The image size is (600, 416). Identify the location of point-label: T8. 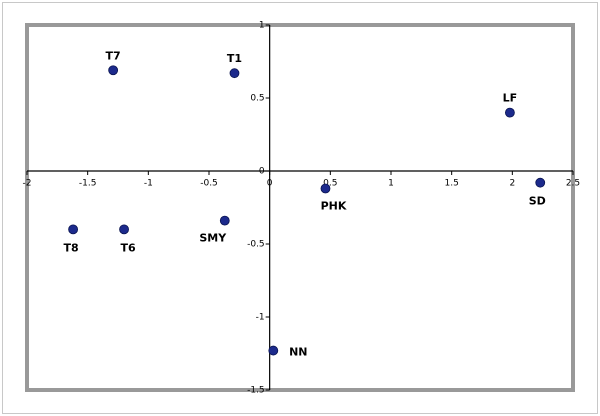
(71, 247).